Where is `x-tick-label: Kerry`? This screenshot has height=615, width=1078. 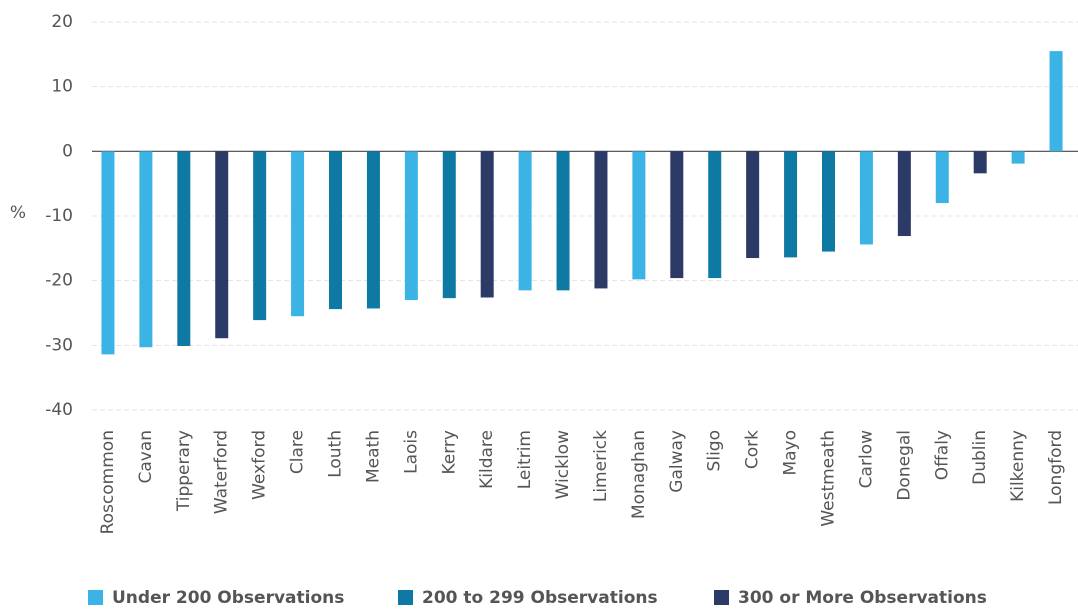 x-tick-label: Kerry is located at coordinates (449, 452).